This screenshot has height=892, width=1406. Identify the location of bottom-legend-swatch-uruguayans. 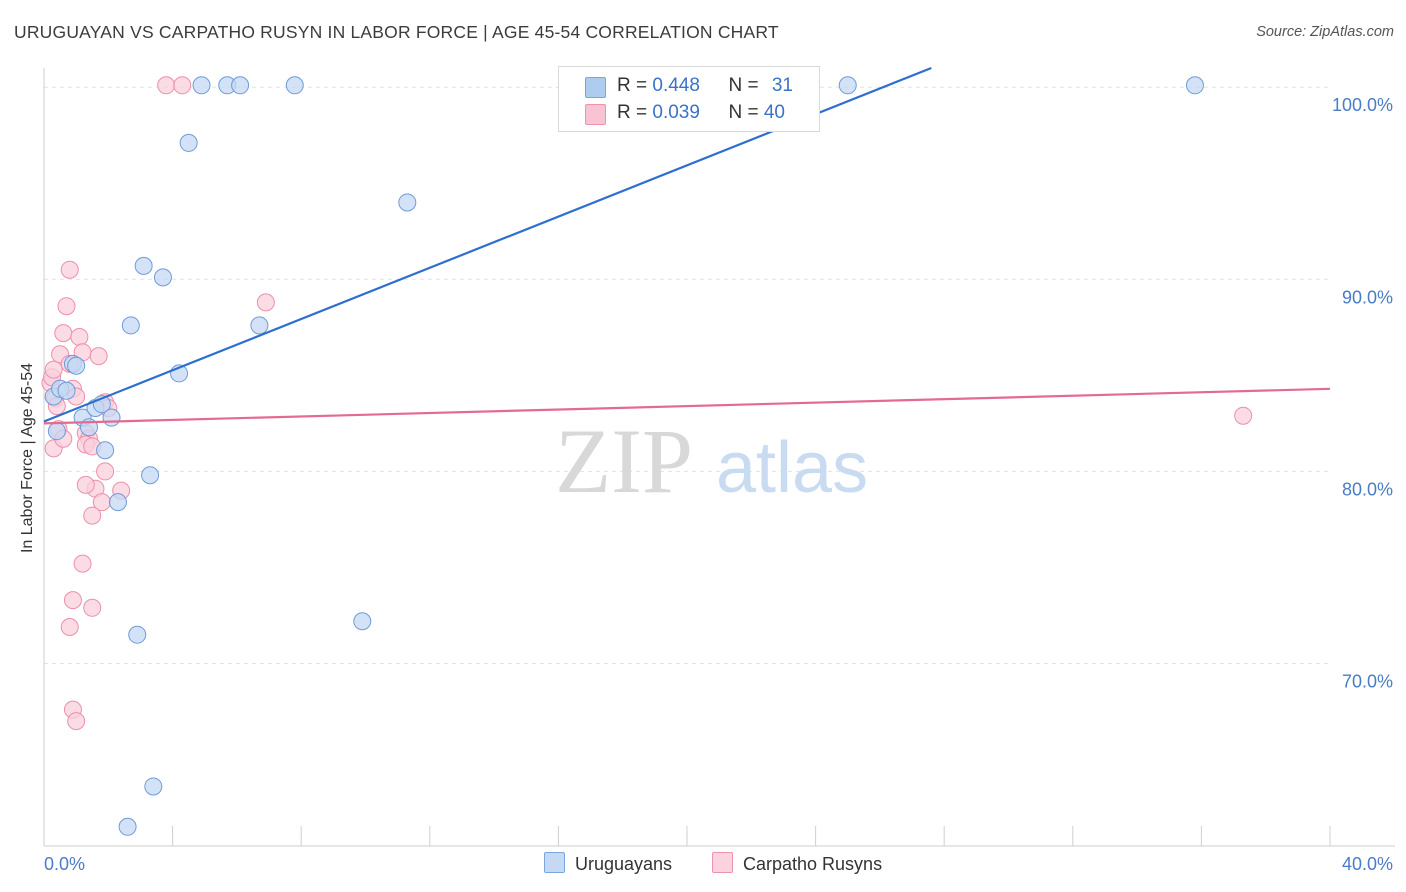
(554, 862).